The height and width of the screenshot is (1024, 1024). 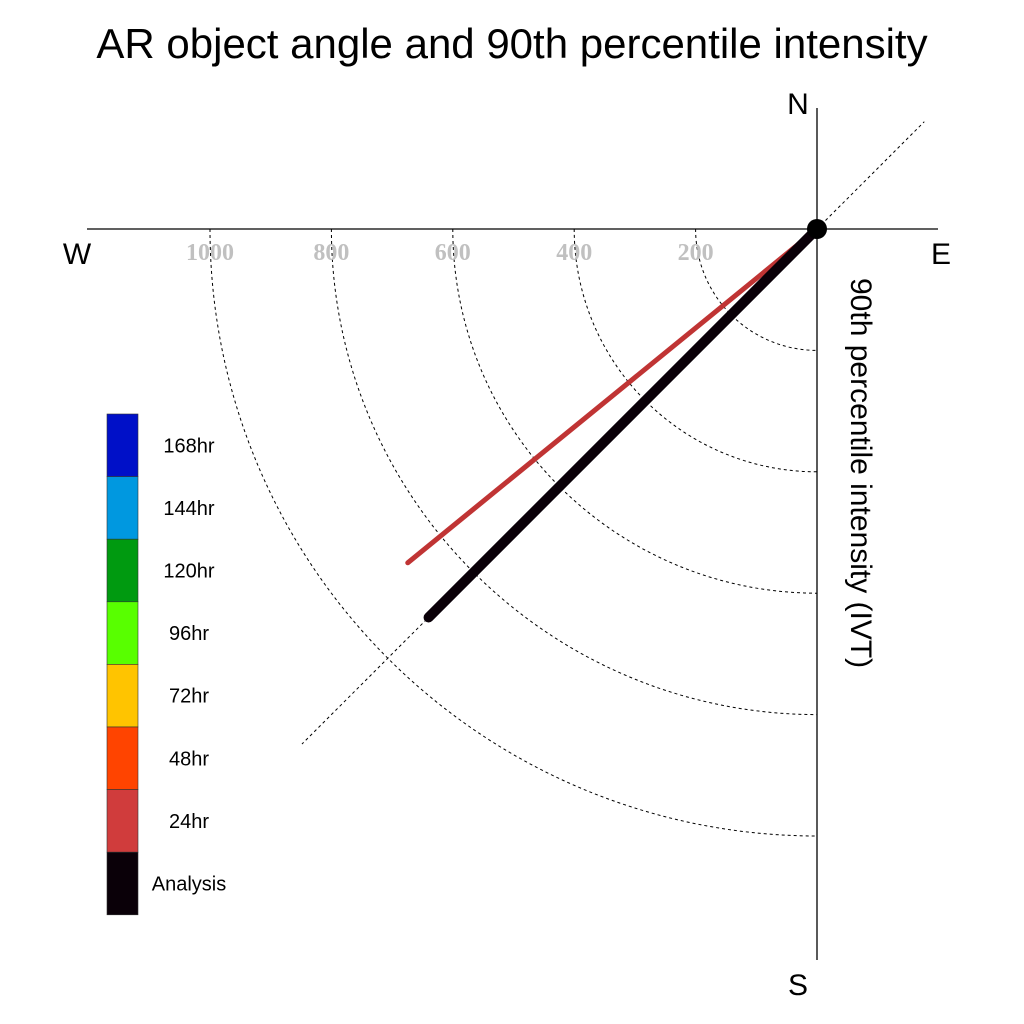 What do you see at coordinates (122, 883) in the screenshot?
I see `legend-swatch-analysis` at bounding box center [122, 883].